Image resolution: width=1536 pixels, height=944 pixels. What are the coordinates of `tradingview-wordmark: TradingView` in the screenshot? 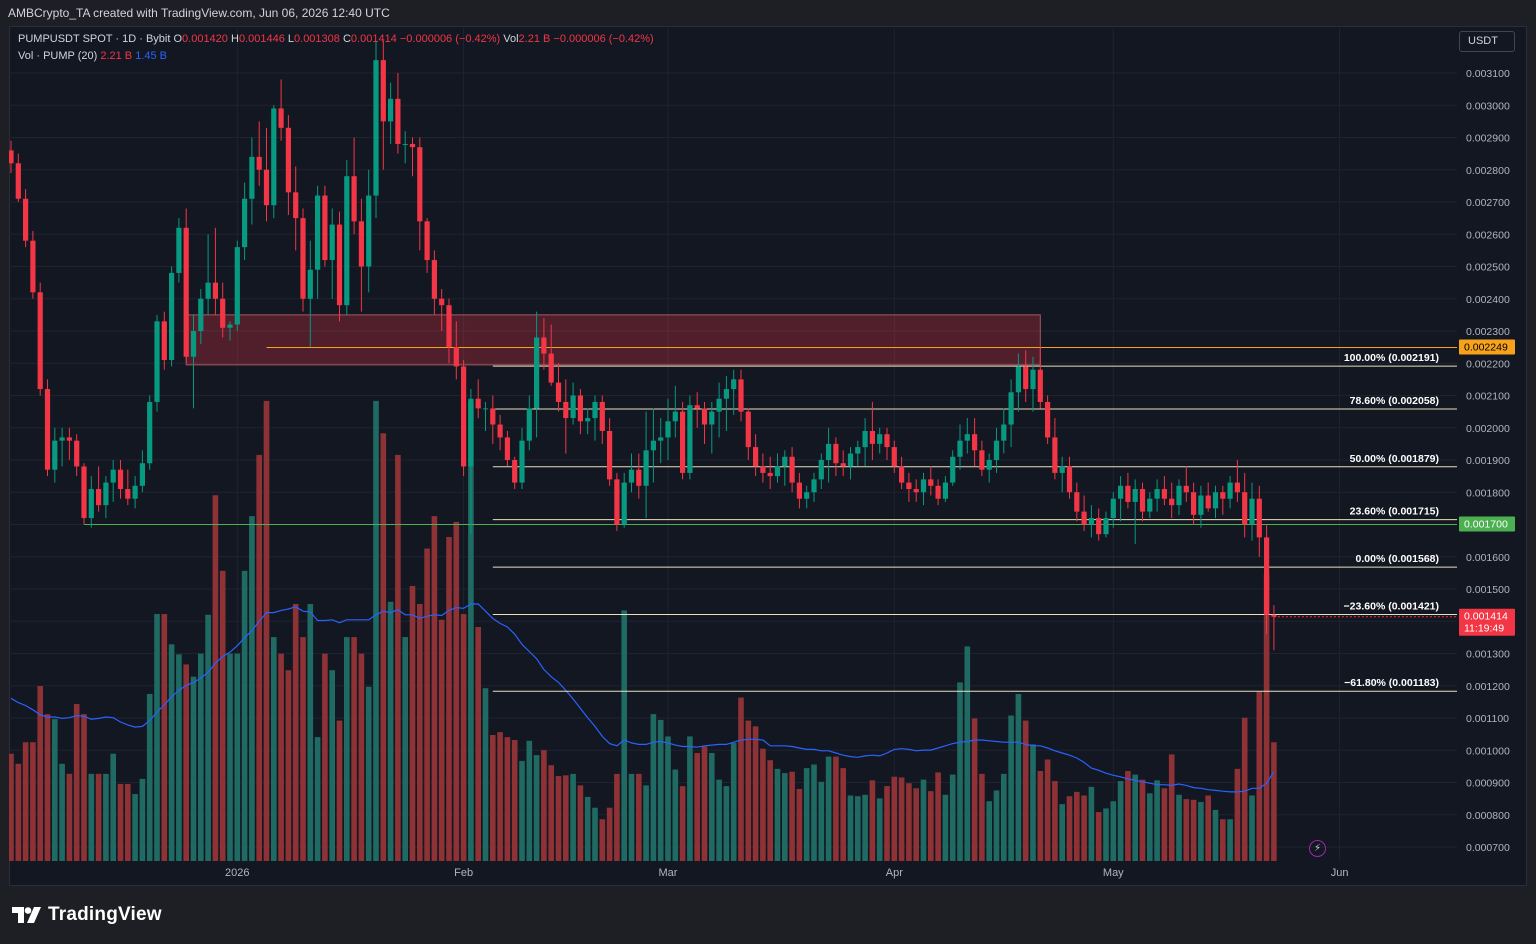 It's located at (105, 914).